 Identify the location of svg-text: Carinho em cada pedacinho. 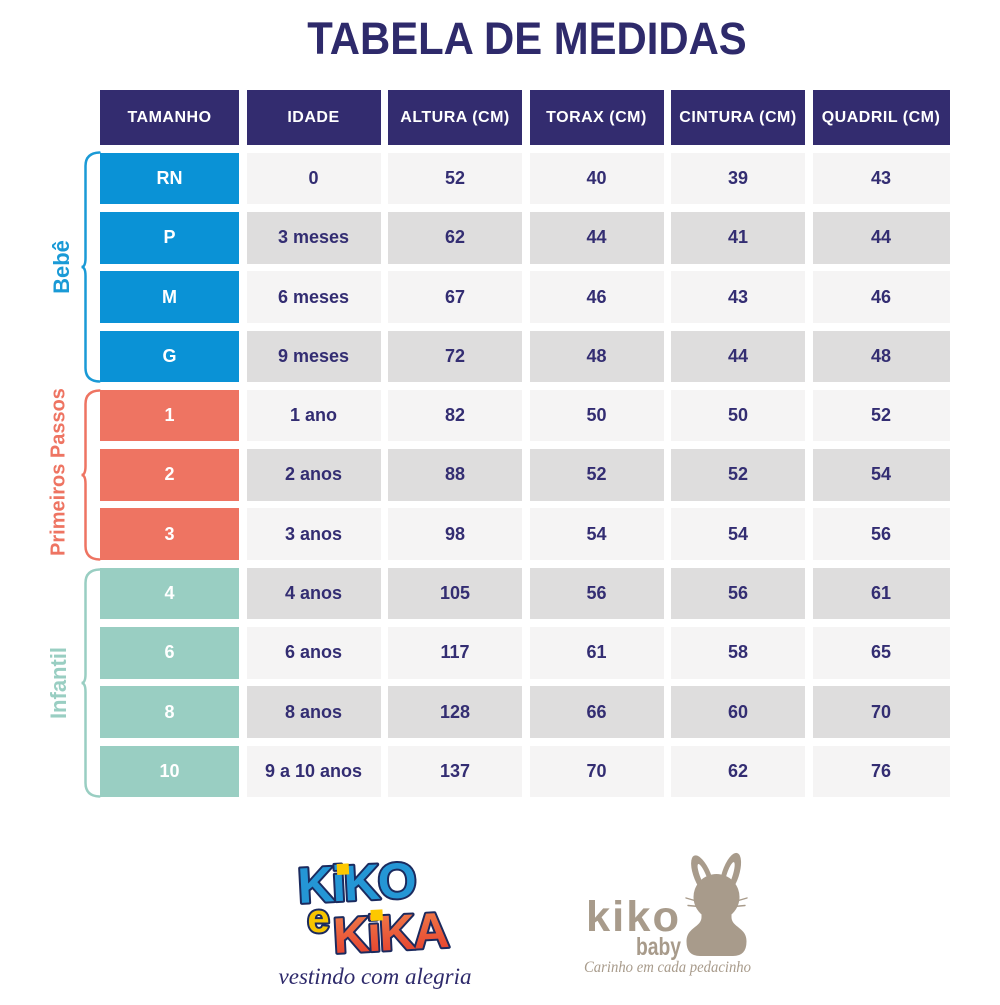
(667, 967).